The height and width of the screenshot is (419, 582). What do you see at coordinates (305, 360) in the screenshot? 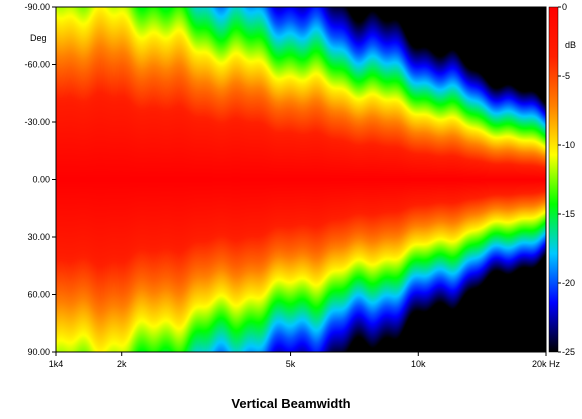
I see `x-axis: 1k4 2k 5k 10k 20k Hz` at bounding box center [305, 360].